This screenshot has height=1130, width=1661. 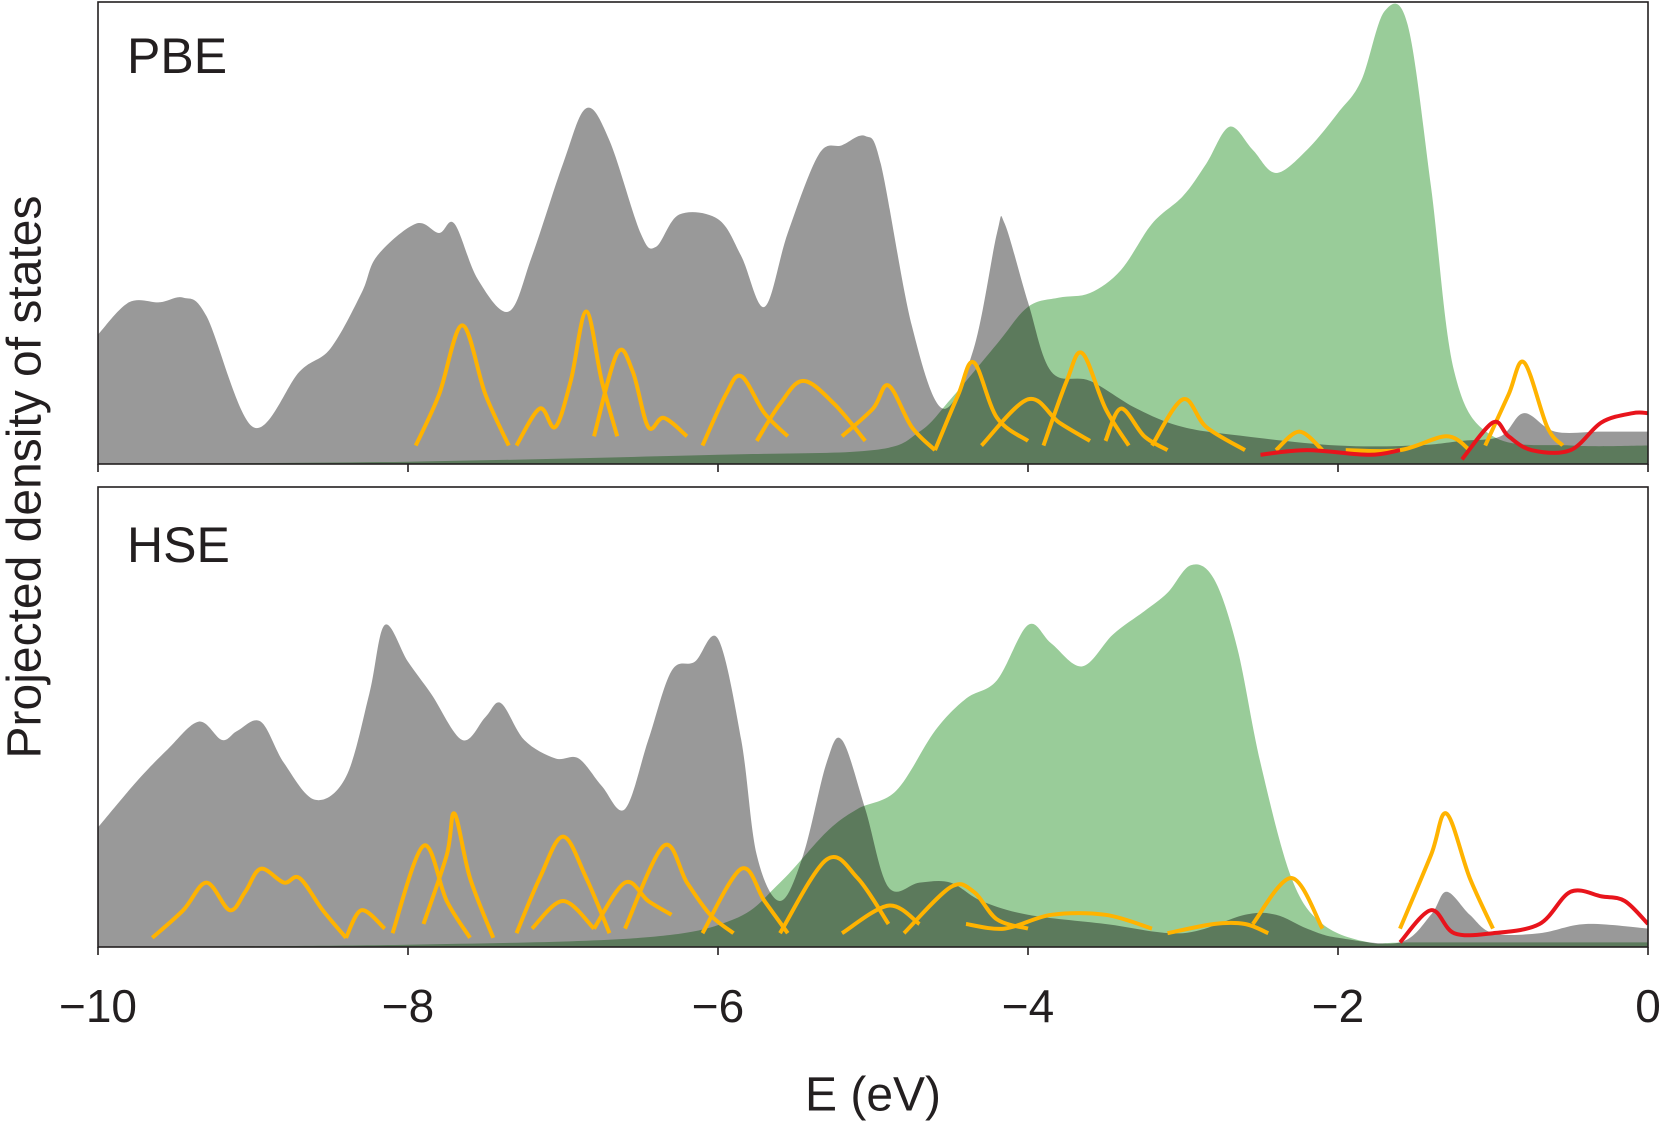 I want to click on x-axis-label: E (eV), so click(x=873, y=1095).